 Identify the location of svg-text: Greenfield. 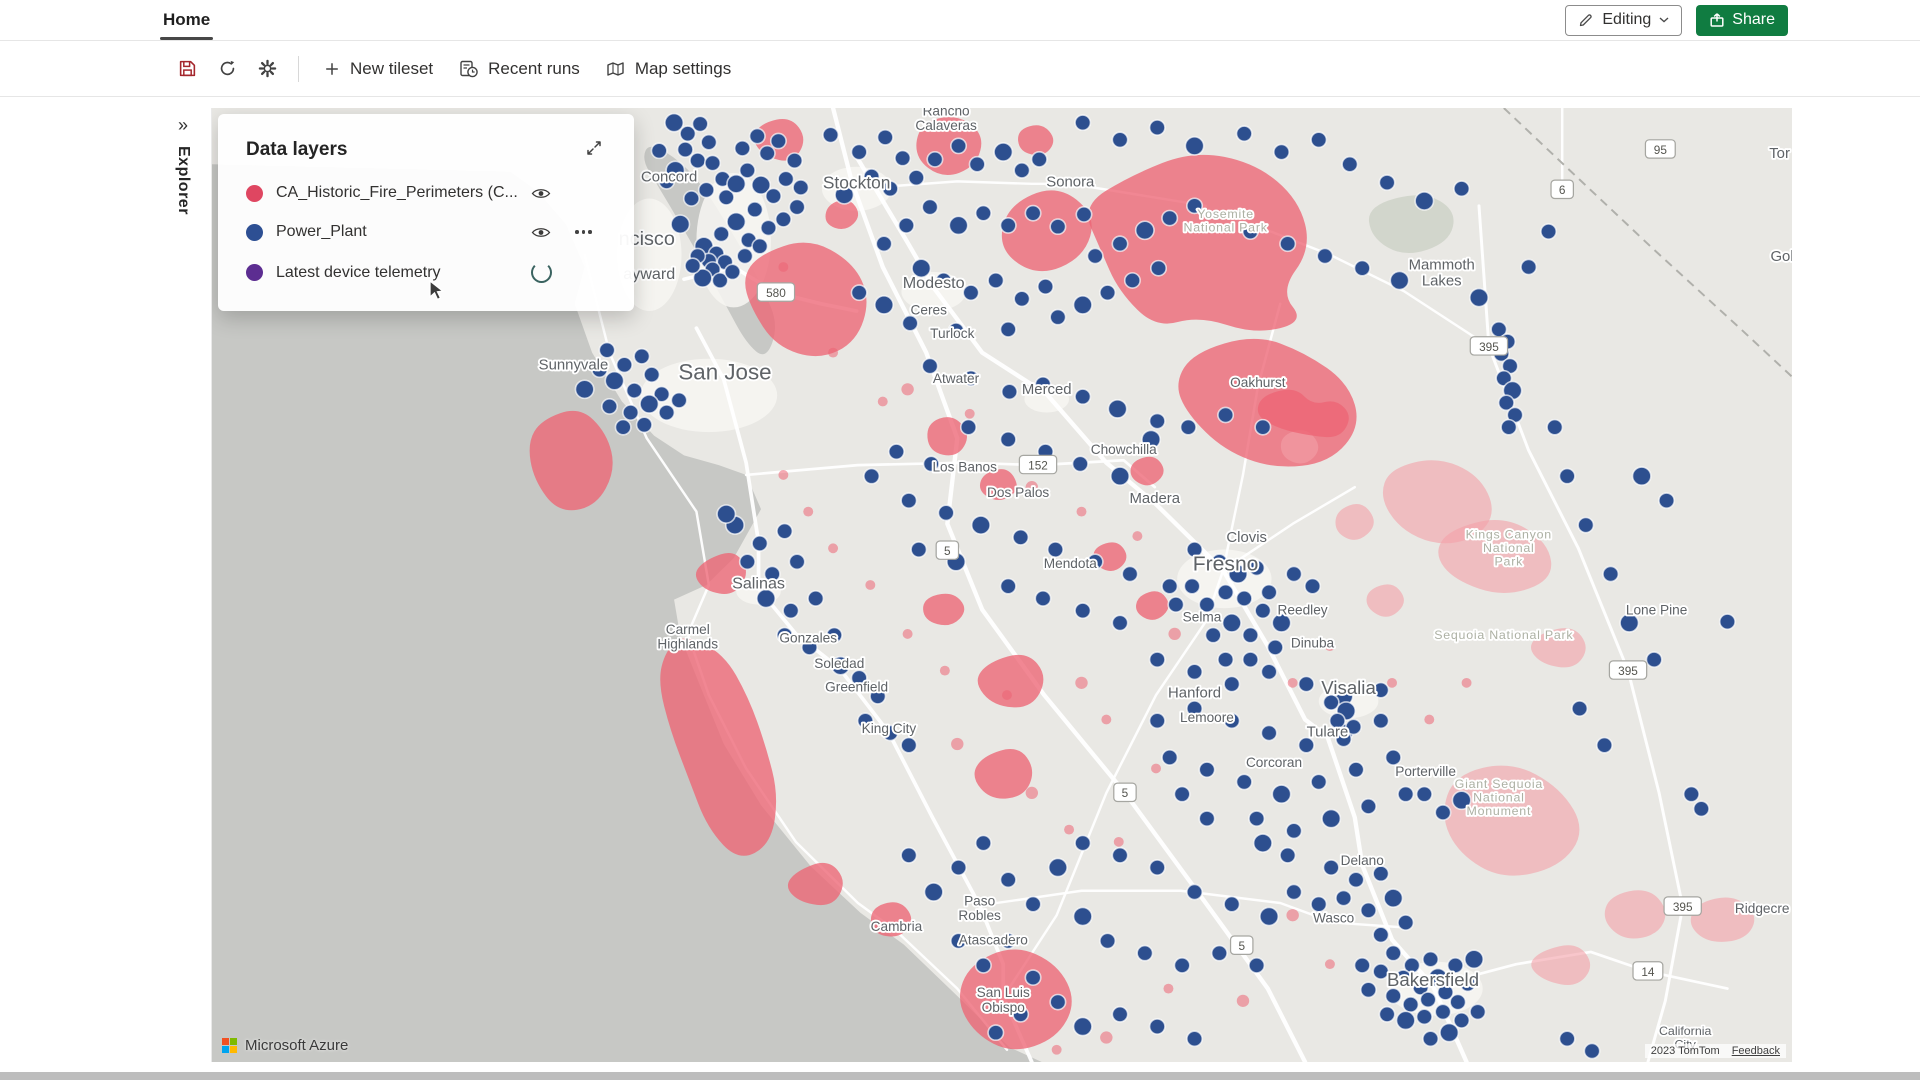
(856, 687).